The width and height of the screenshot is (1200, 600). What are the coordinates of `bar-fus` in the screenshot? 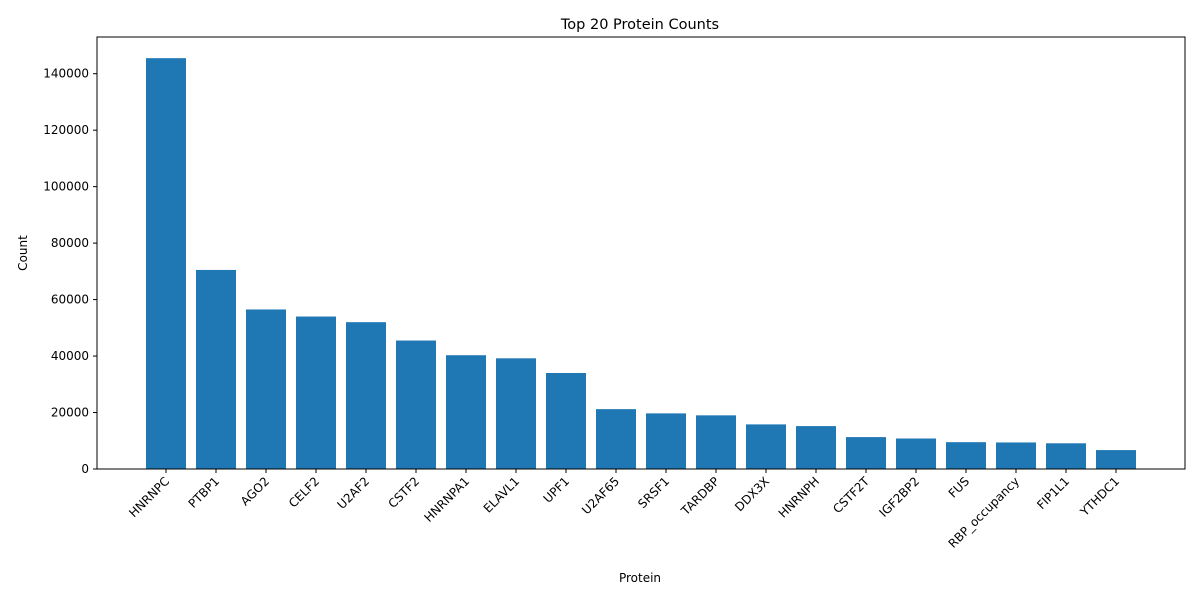 It's located at (966, 455).